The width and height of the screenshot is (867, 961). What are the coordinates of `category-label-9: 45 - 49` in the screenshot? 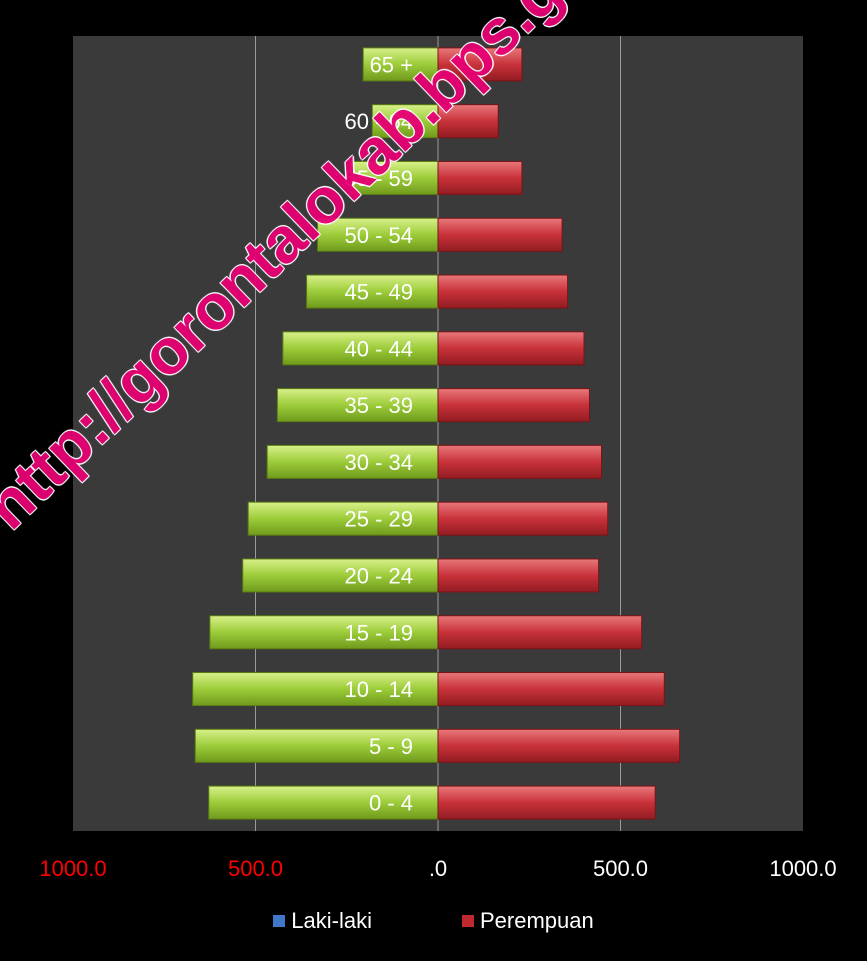 It's located at (379, 292).